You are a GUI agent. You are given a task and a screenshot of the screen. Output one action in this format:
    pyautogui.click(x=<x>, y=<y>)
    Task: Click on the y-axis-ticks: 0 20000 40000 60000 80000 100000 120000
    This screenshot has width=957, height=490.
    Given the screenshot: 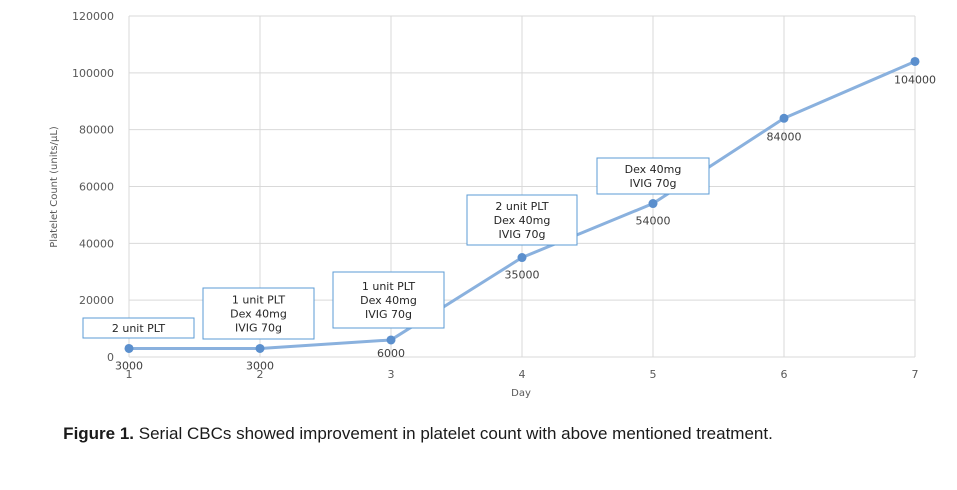 What is the action you would take?
    pyautogui.click(x=93, y=187)
    